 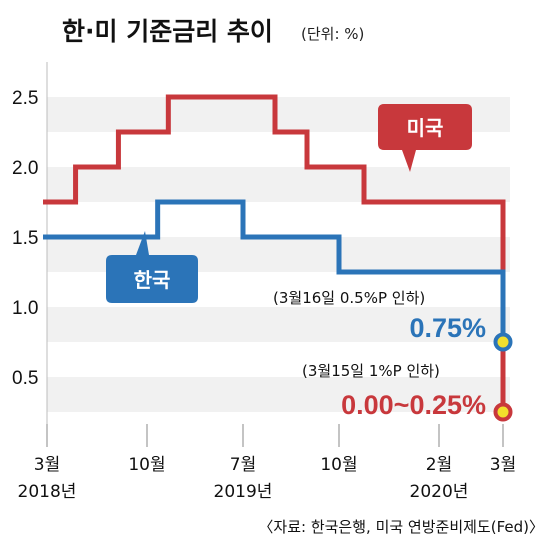 I want to click on korea-cut-note: (3월16일 0.5%P 인하), so click(x=349, y=298).